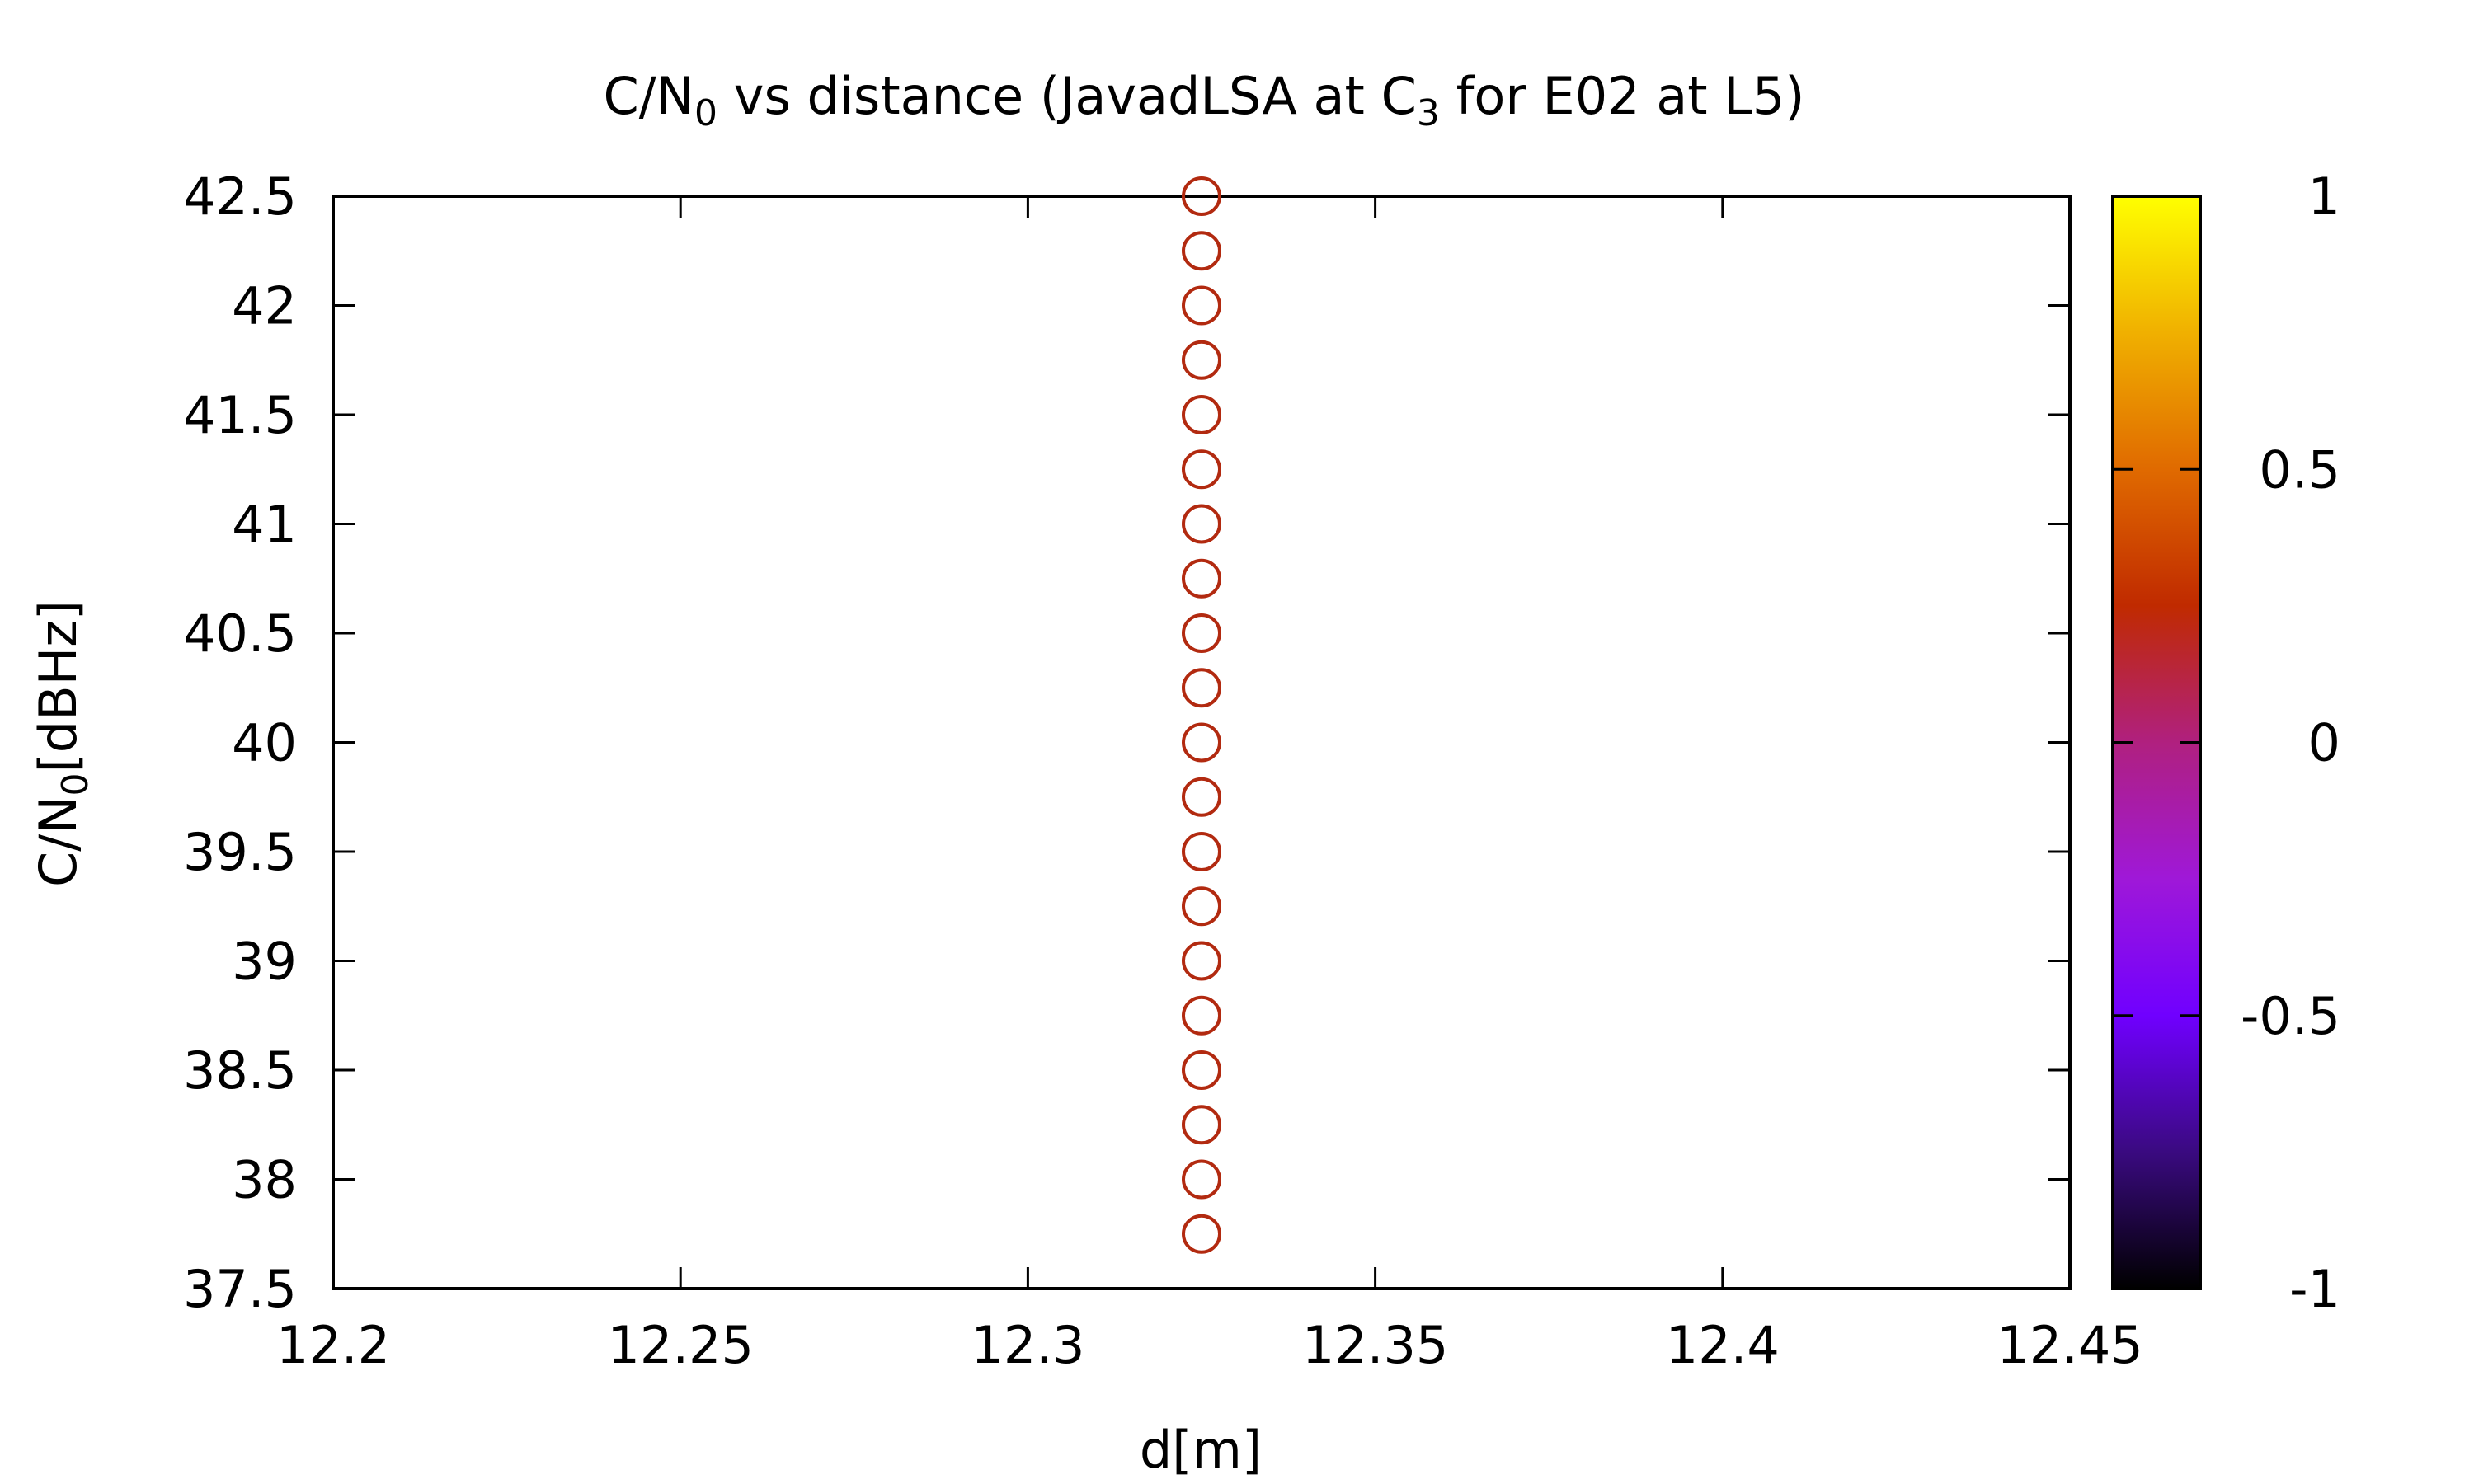 The width and height of the screenshot is (2474, 1484). I want to click on y-tick-label: 42, so click(264, 306).